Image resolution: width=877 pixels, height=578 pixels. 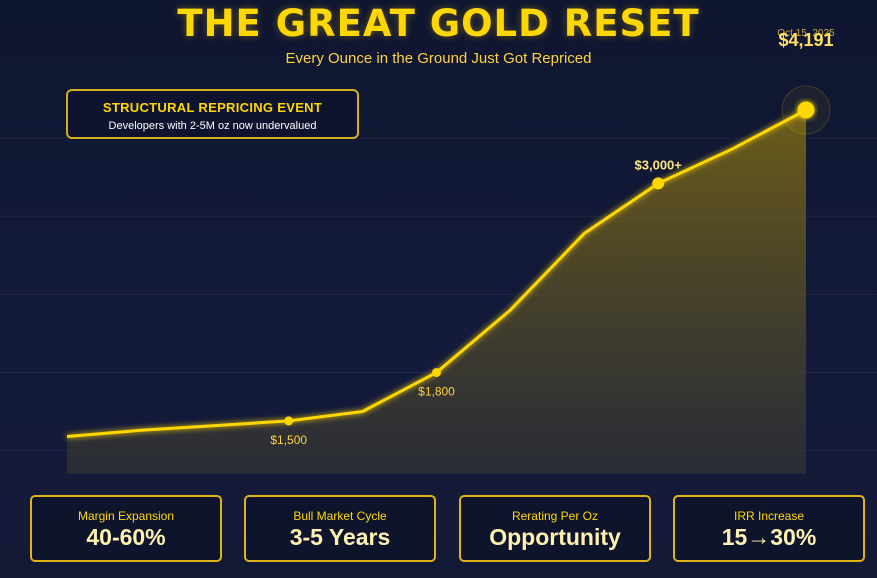 What do you see at coordinates (806, 81) in the screenshot?
I see `final-price-marker: Oct 15, 2025$4,191` at bounding box center [806, 81].